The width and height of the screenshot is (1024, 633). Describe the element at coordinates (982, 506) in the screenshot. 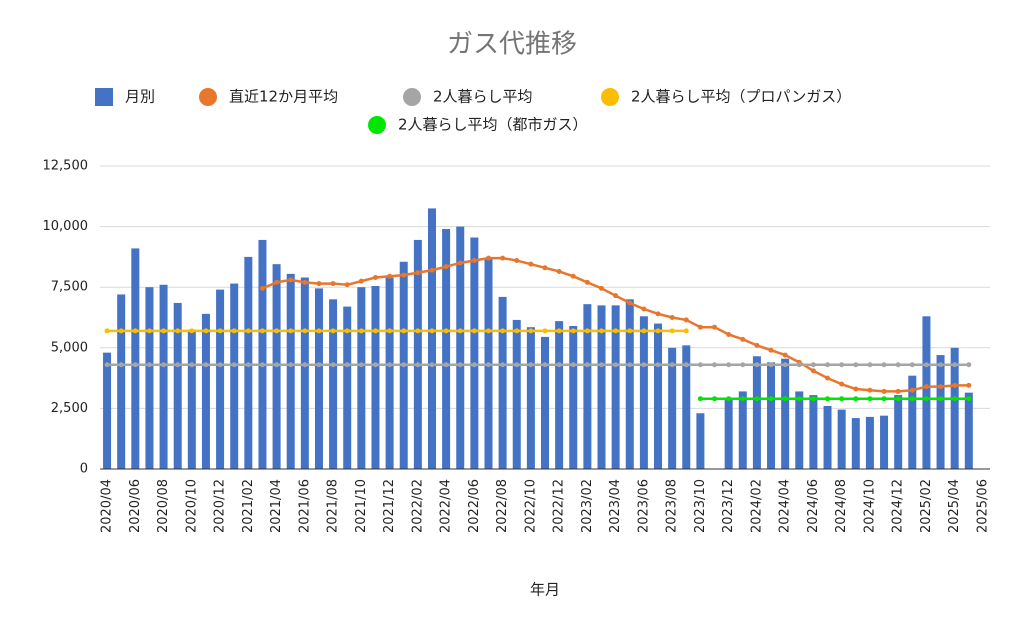

I see `x-tick-label: 2025/06` at that location.